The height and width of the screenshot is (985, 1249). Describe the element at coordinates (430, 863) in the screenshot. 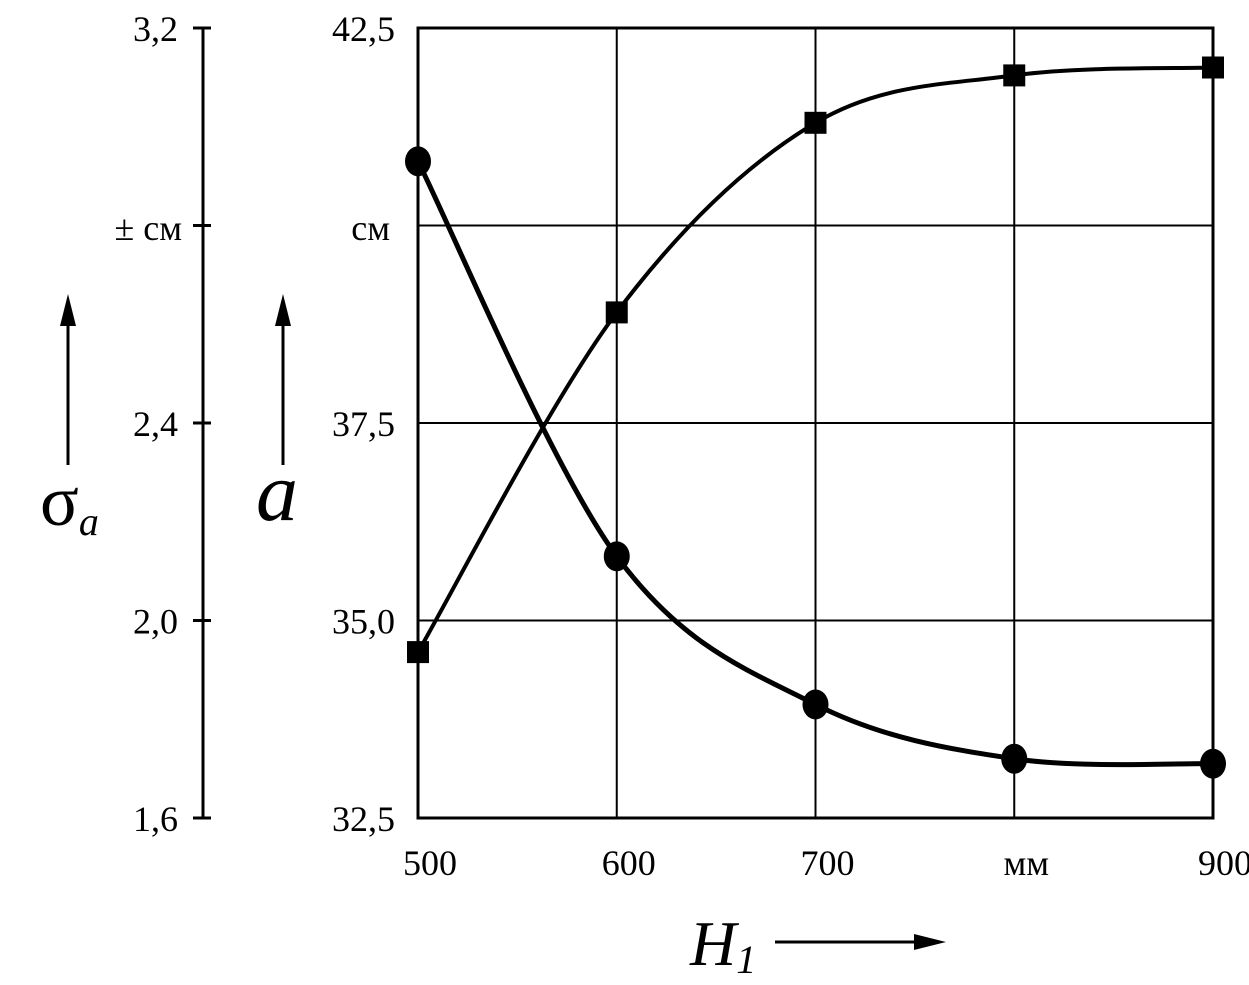

I see `x-tick-label: 500` at that location.